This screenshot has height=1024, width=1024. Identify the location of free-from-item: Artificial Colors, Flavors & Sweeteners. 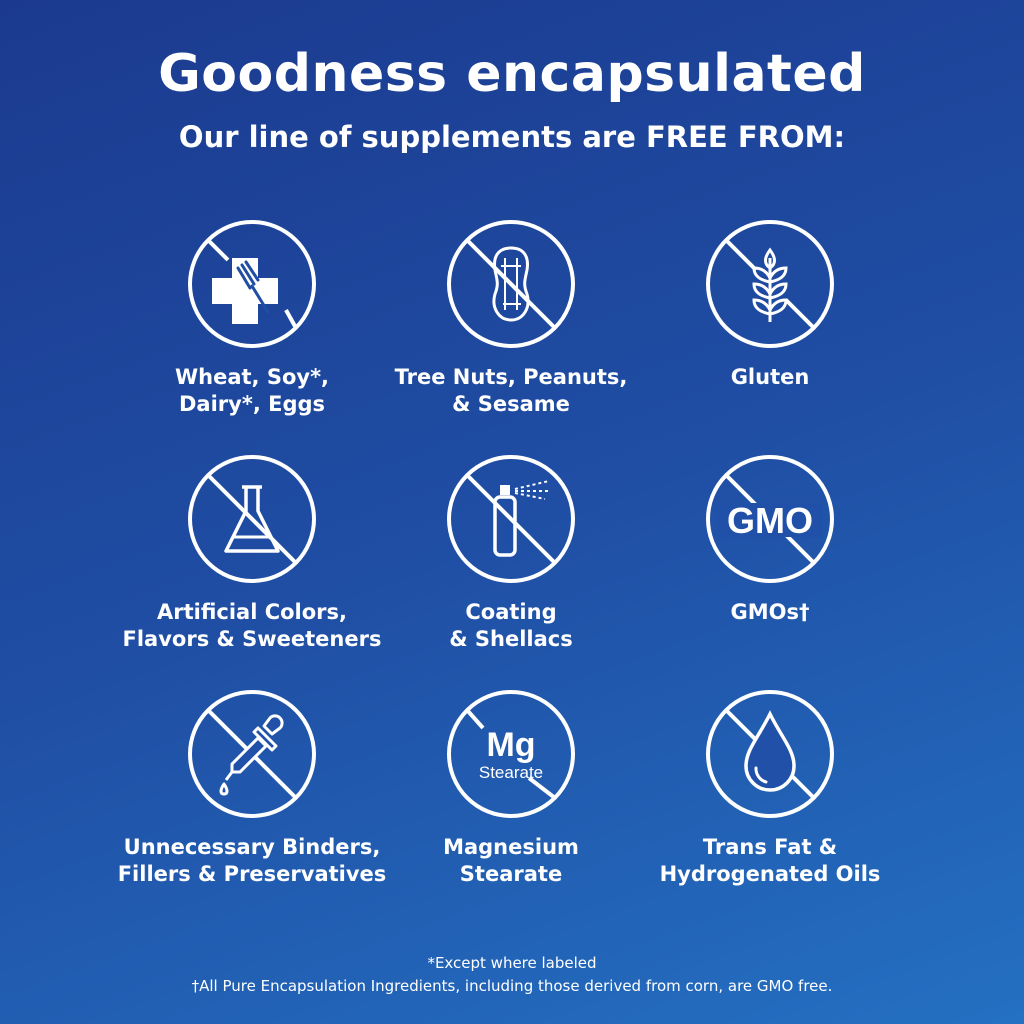
(252, 553).